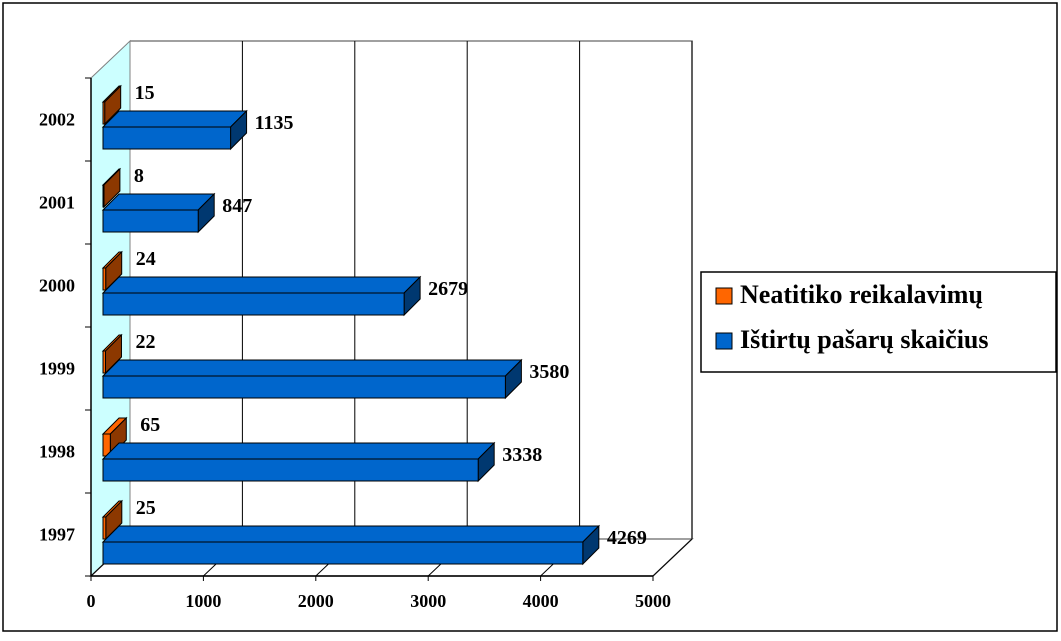 Image resolution: width=1061 pixels, height=641 pixels. What do you see at coordinates (146, 508) in the screenshot?
I see `data-label-neatitiko: 25` at bounding box center [146, 508].